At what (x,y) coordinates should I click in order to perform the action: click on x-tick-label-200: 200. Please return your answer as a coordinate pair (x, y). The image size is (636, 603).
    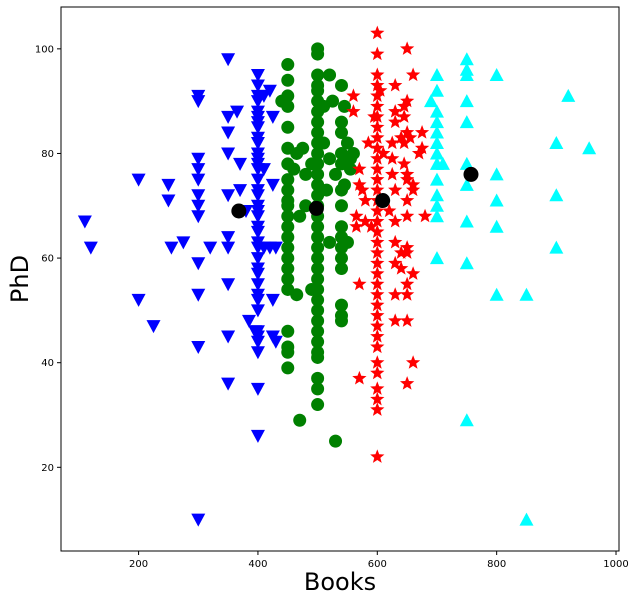
    Looking at the image, I should click on (138, 564).